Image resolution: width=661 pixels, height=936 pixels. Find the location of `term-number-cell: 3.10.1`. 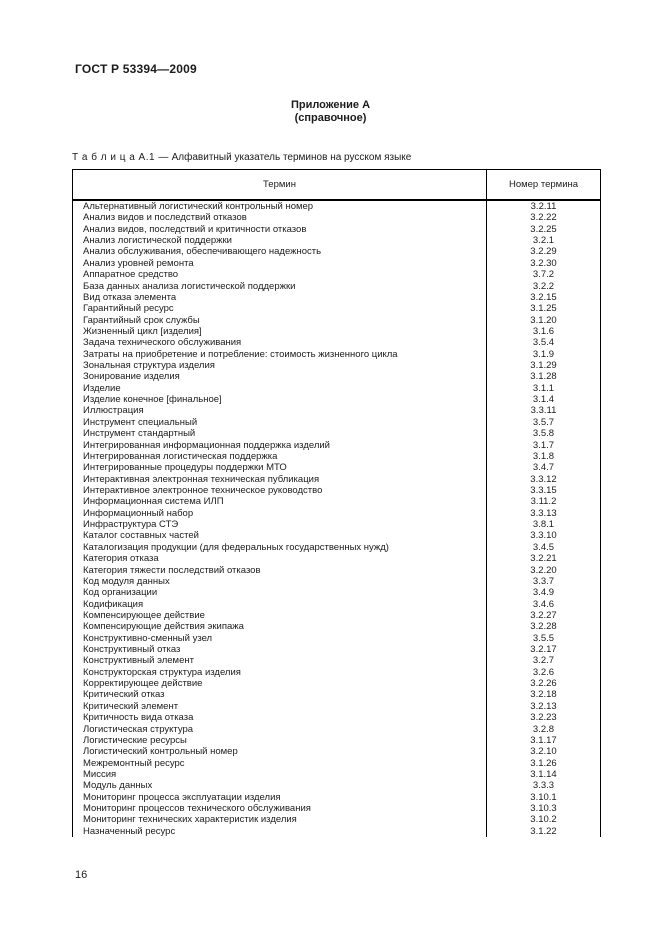

term-number-cell: 3.10.1 is located at coordinates (543, 797).